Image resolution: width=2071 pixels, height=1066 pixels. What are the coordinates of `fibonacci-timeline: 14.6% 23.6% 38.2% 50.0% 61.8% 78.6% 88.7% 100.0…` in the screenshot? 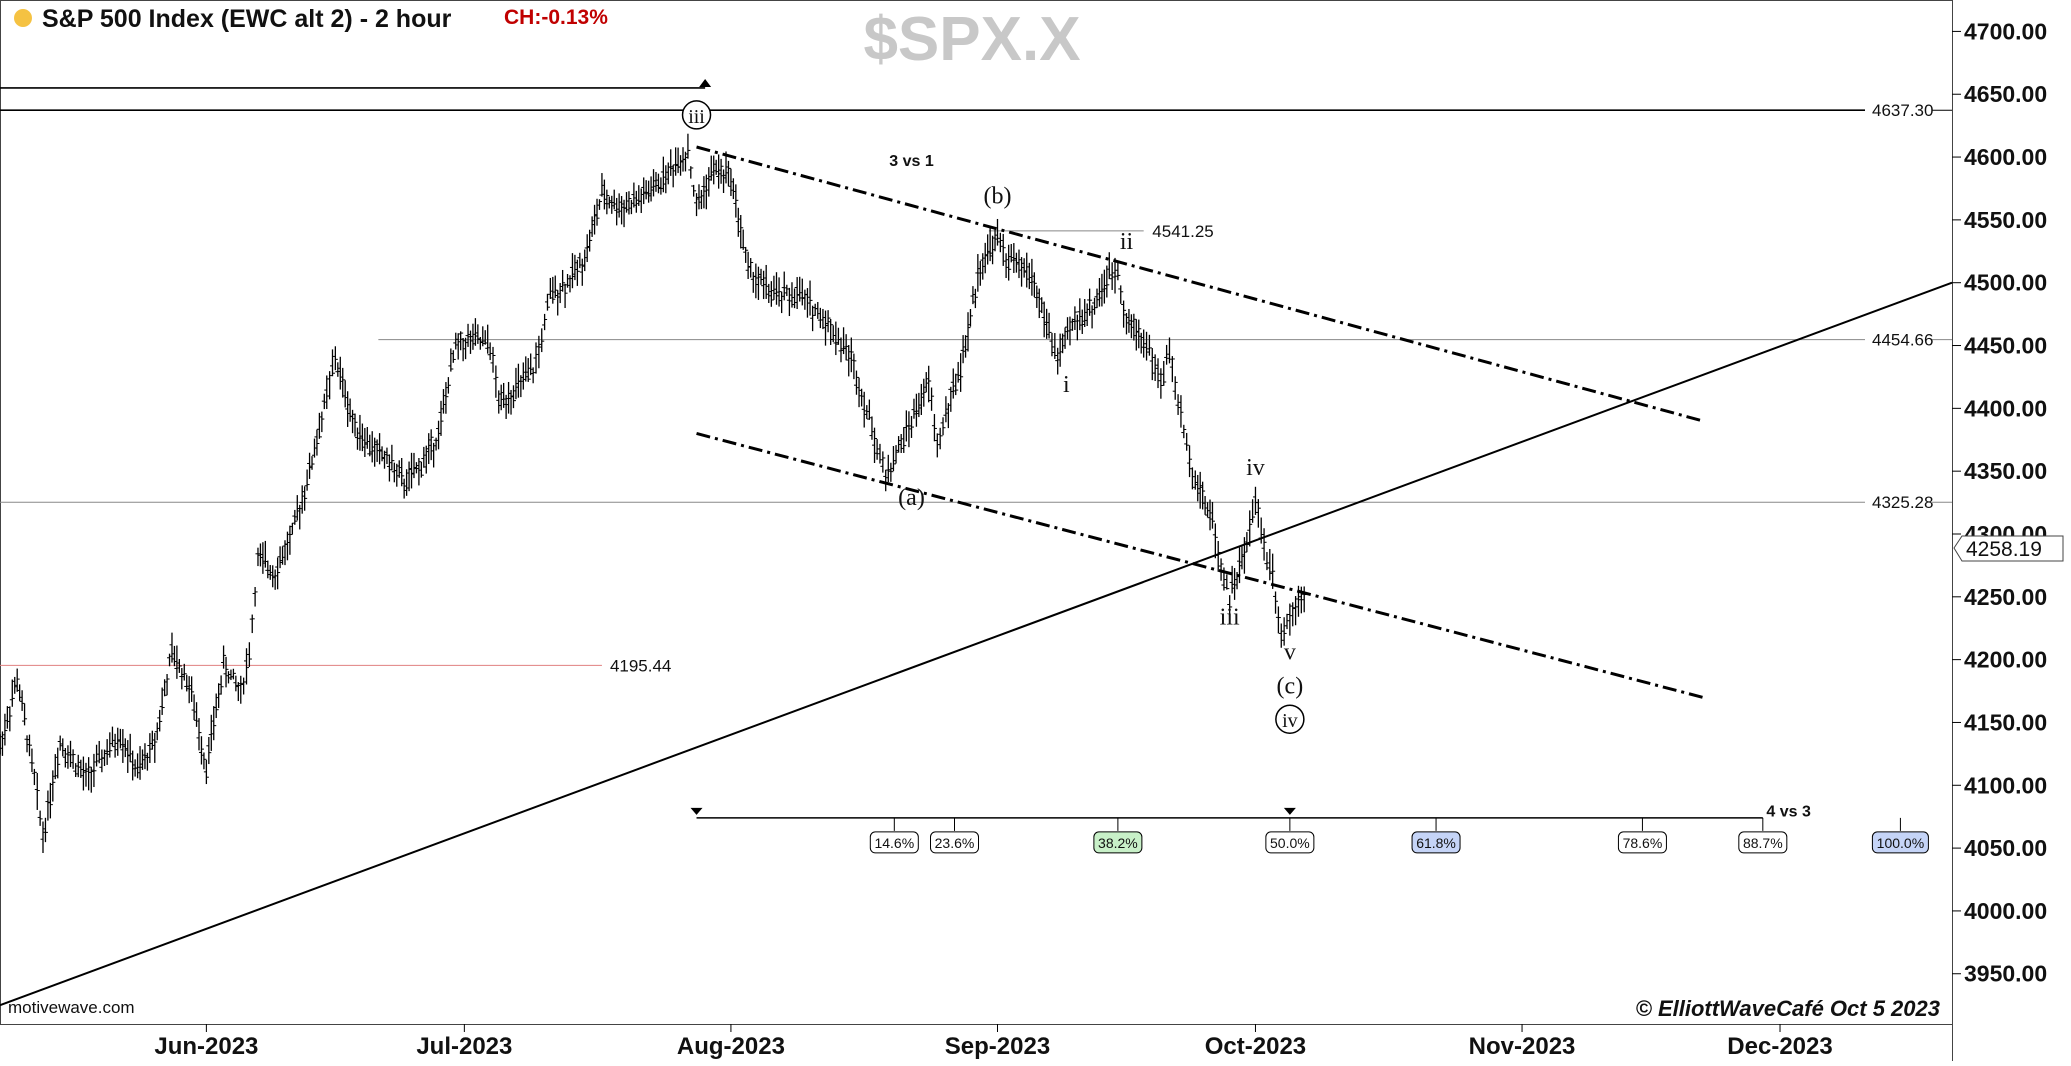 It's located at (1309, 830).